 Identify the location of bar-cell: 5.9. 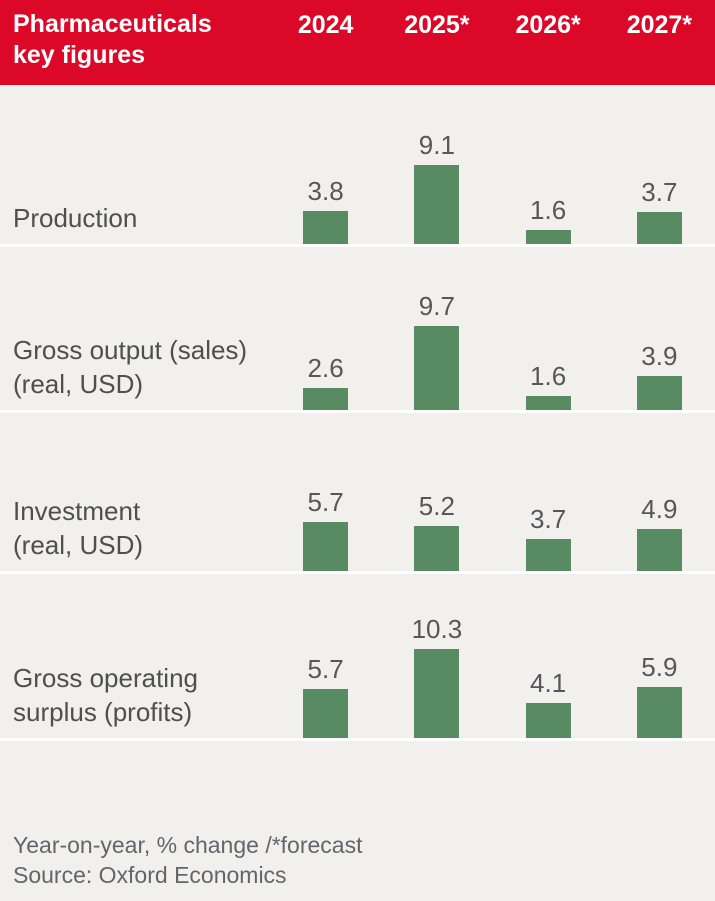
(659, 695).